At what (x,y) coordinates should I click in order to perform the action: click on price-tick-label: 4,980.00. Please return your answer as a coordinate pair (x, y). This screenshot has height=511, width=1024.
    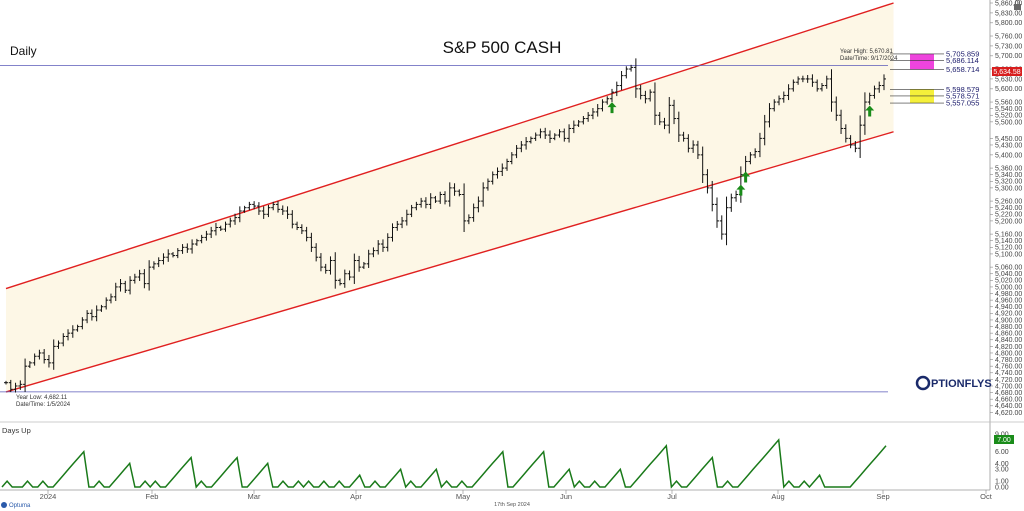
    Looking at the image, I should click on (1008, 294).